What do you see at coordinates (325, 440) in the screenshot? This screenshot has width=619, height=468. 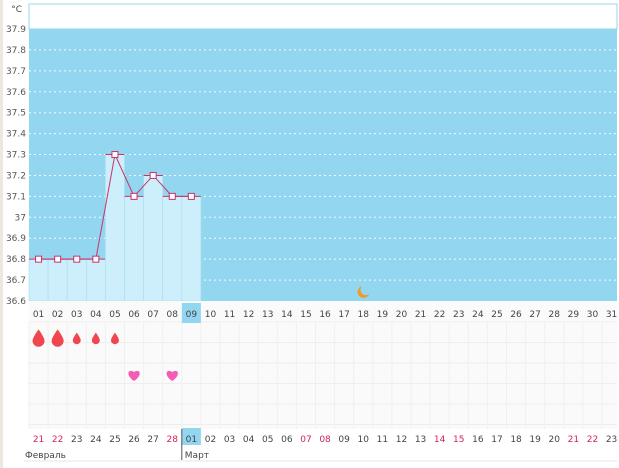 I see `calendar-date-label: 08` at bounding box center [325, 440].